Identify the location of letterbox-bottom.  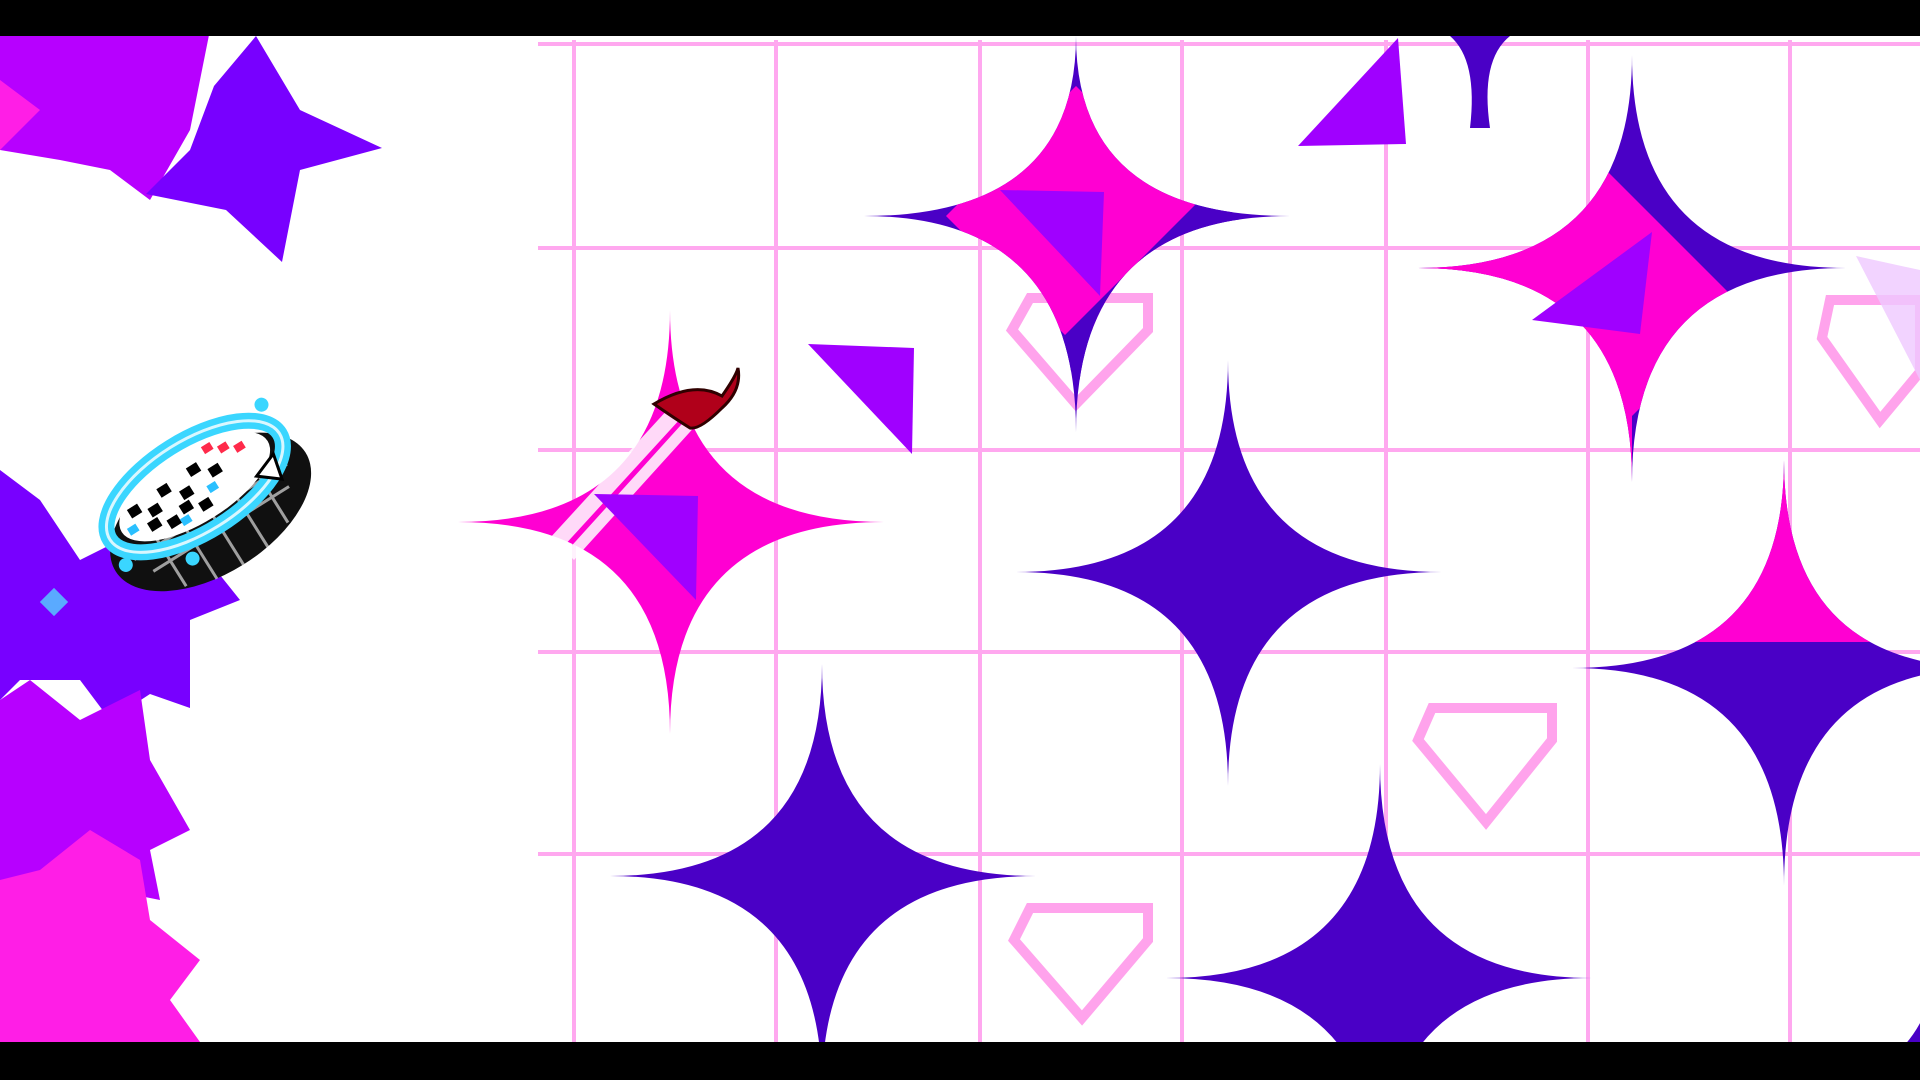
(960, 1061).